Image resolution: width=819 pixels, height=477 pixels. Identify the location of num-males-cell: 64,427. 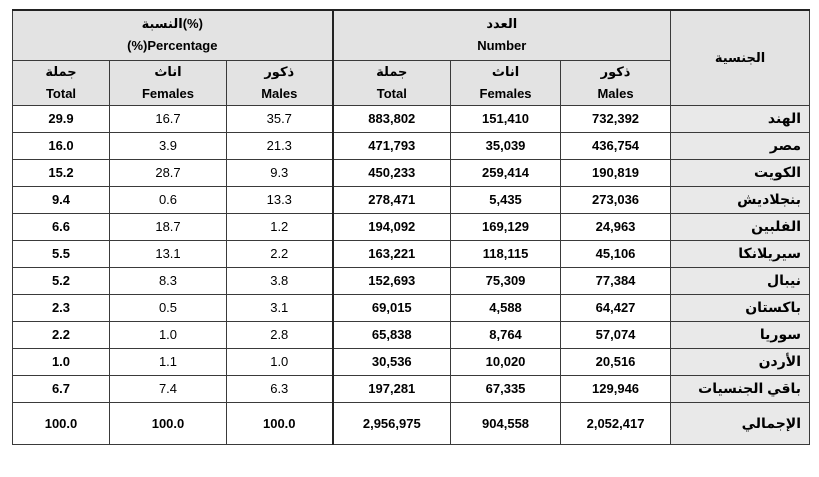
(616, 307).